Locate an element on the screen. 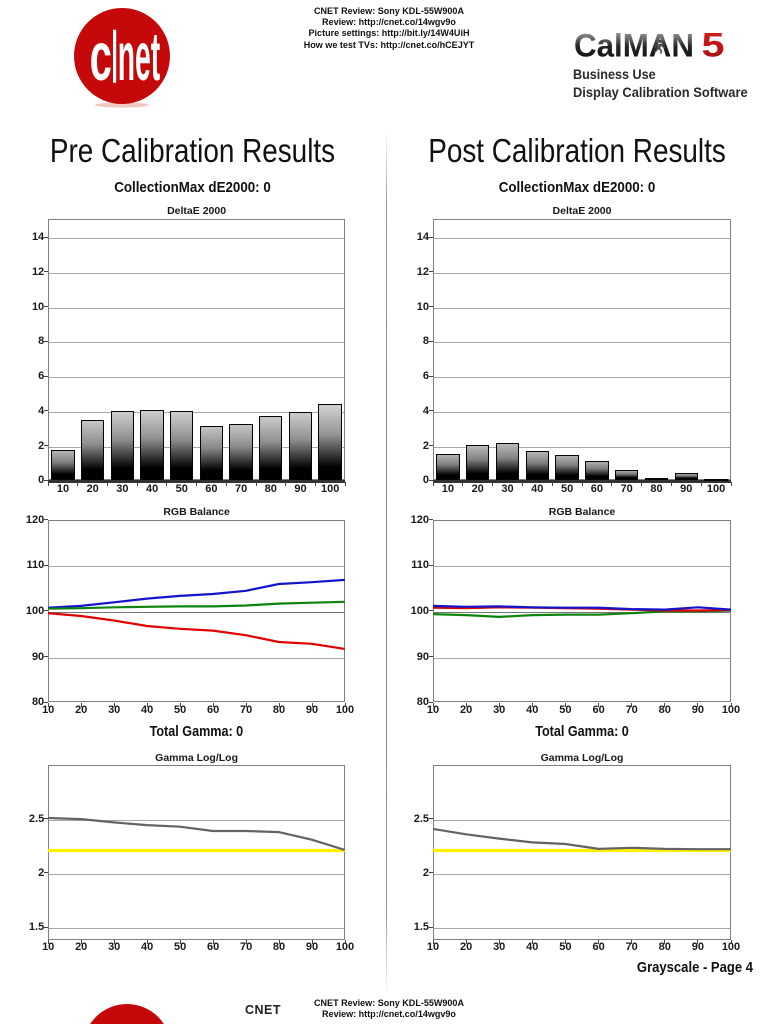 Image resolution: width=768 pixels, height=1024 pixels. svg-text: net is located at coordinates (139, 57).